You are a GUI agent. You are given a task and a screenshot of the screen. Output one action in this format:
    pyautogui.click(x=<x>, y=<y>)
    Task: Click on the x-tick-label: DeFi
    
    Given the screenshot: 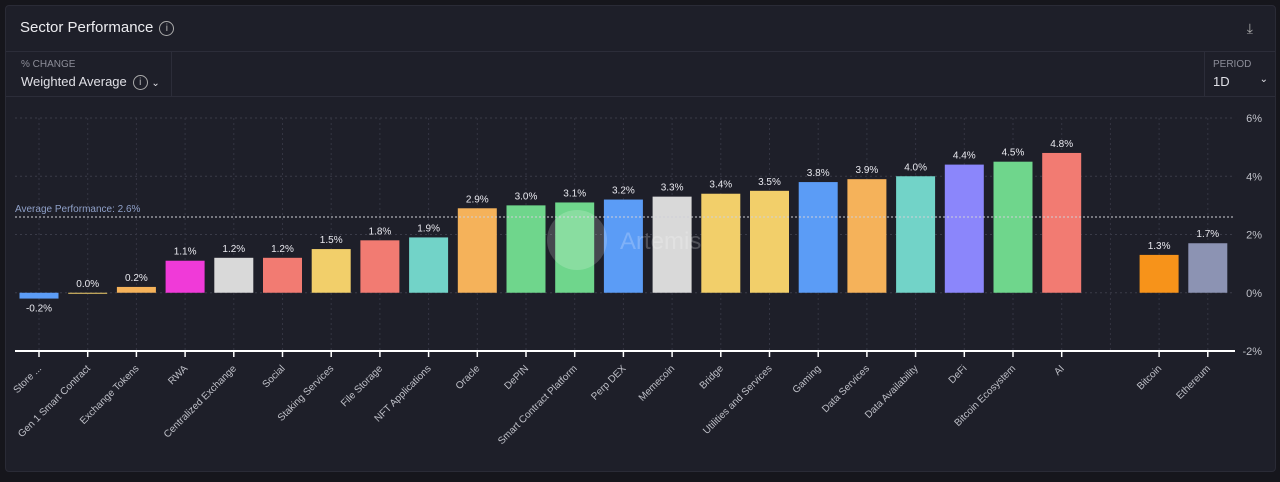 What is the action you would take?
    pyautogui.click(x=958, y=374)
    